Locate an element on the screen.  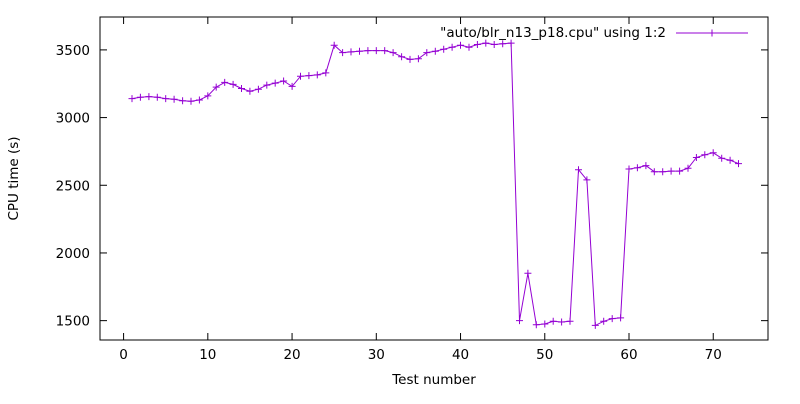
x-tick-label: 20 is located at coordinates (291, 355).